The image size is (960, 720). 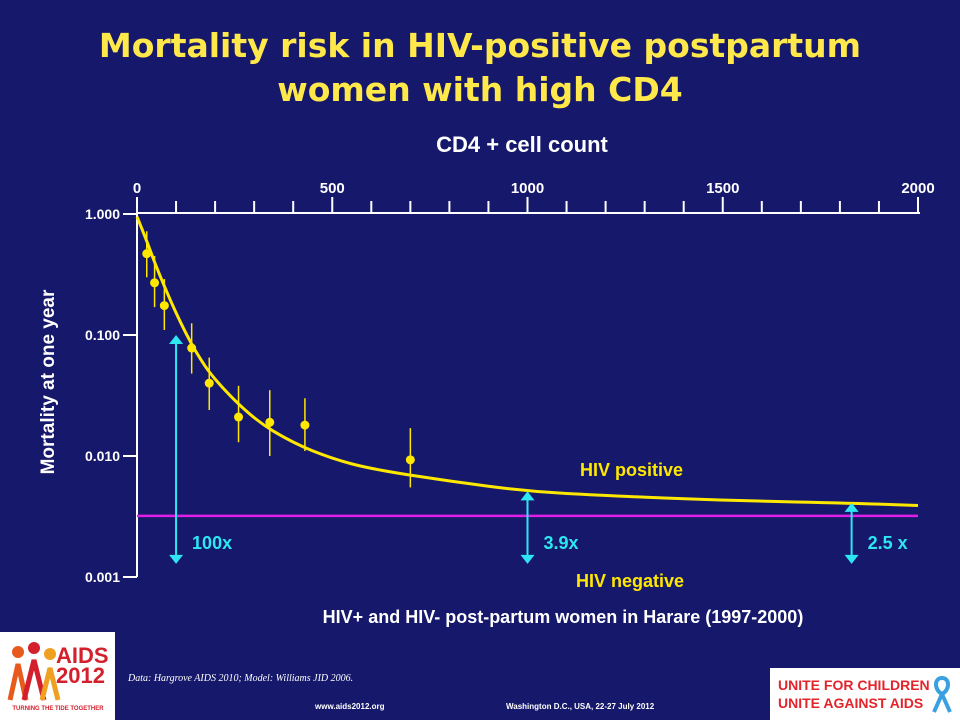 I want to click on ratio-label: 3.9x, so click(x=561, y=543).